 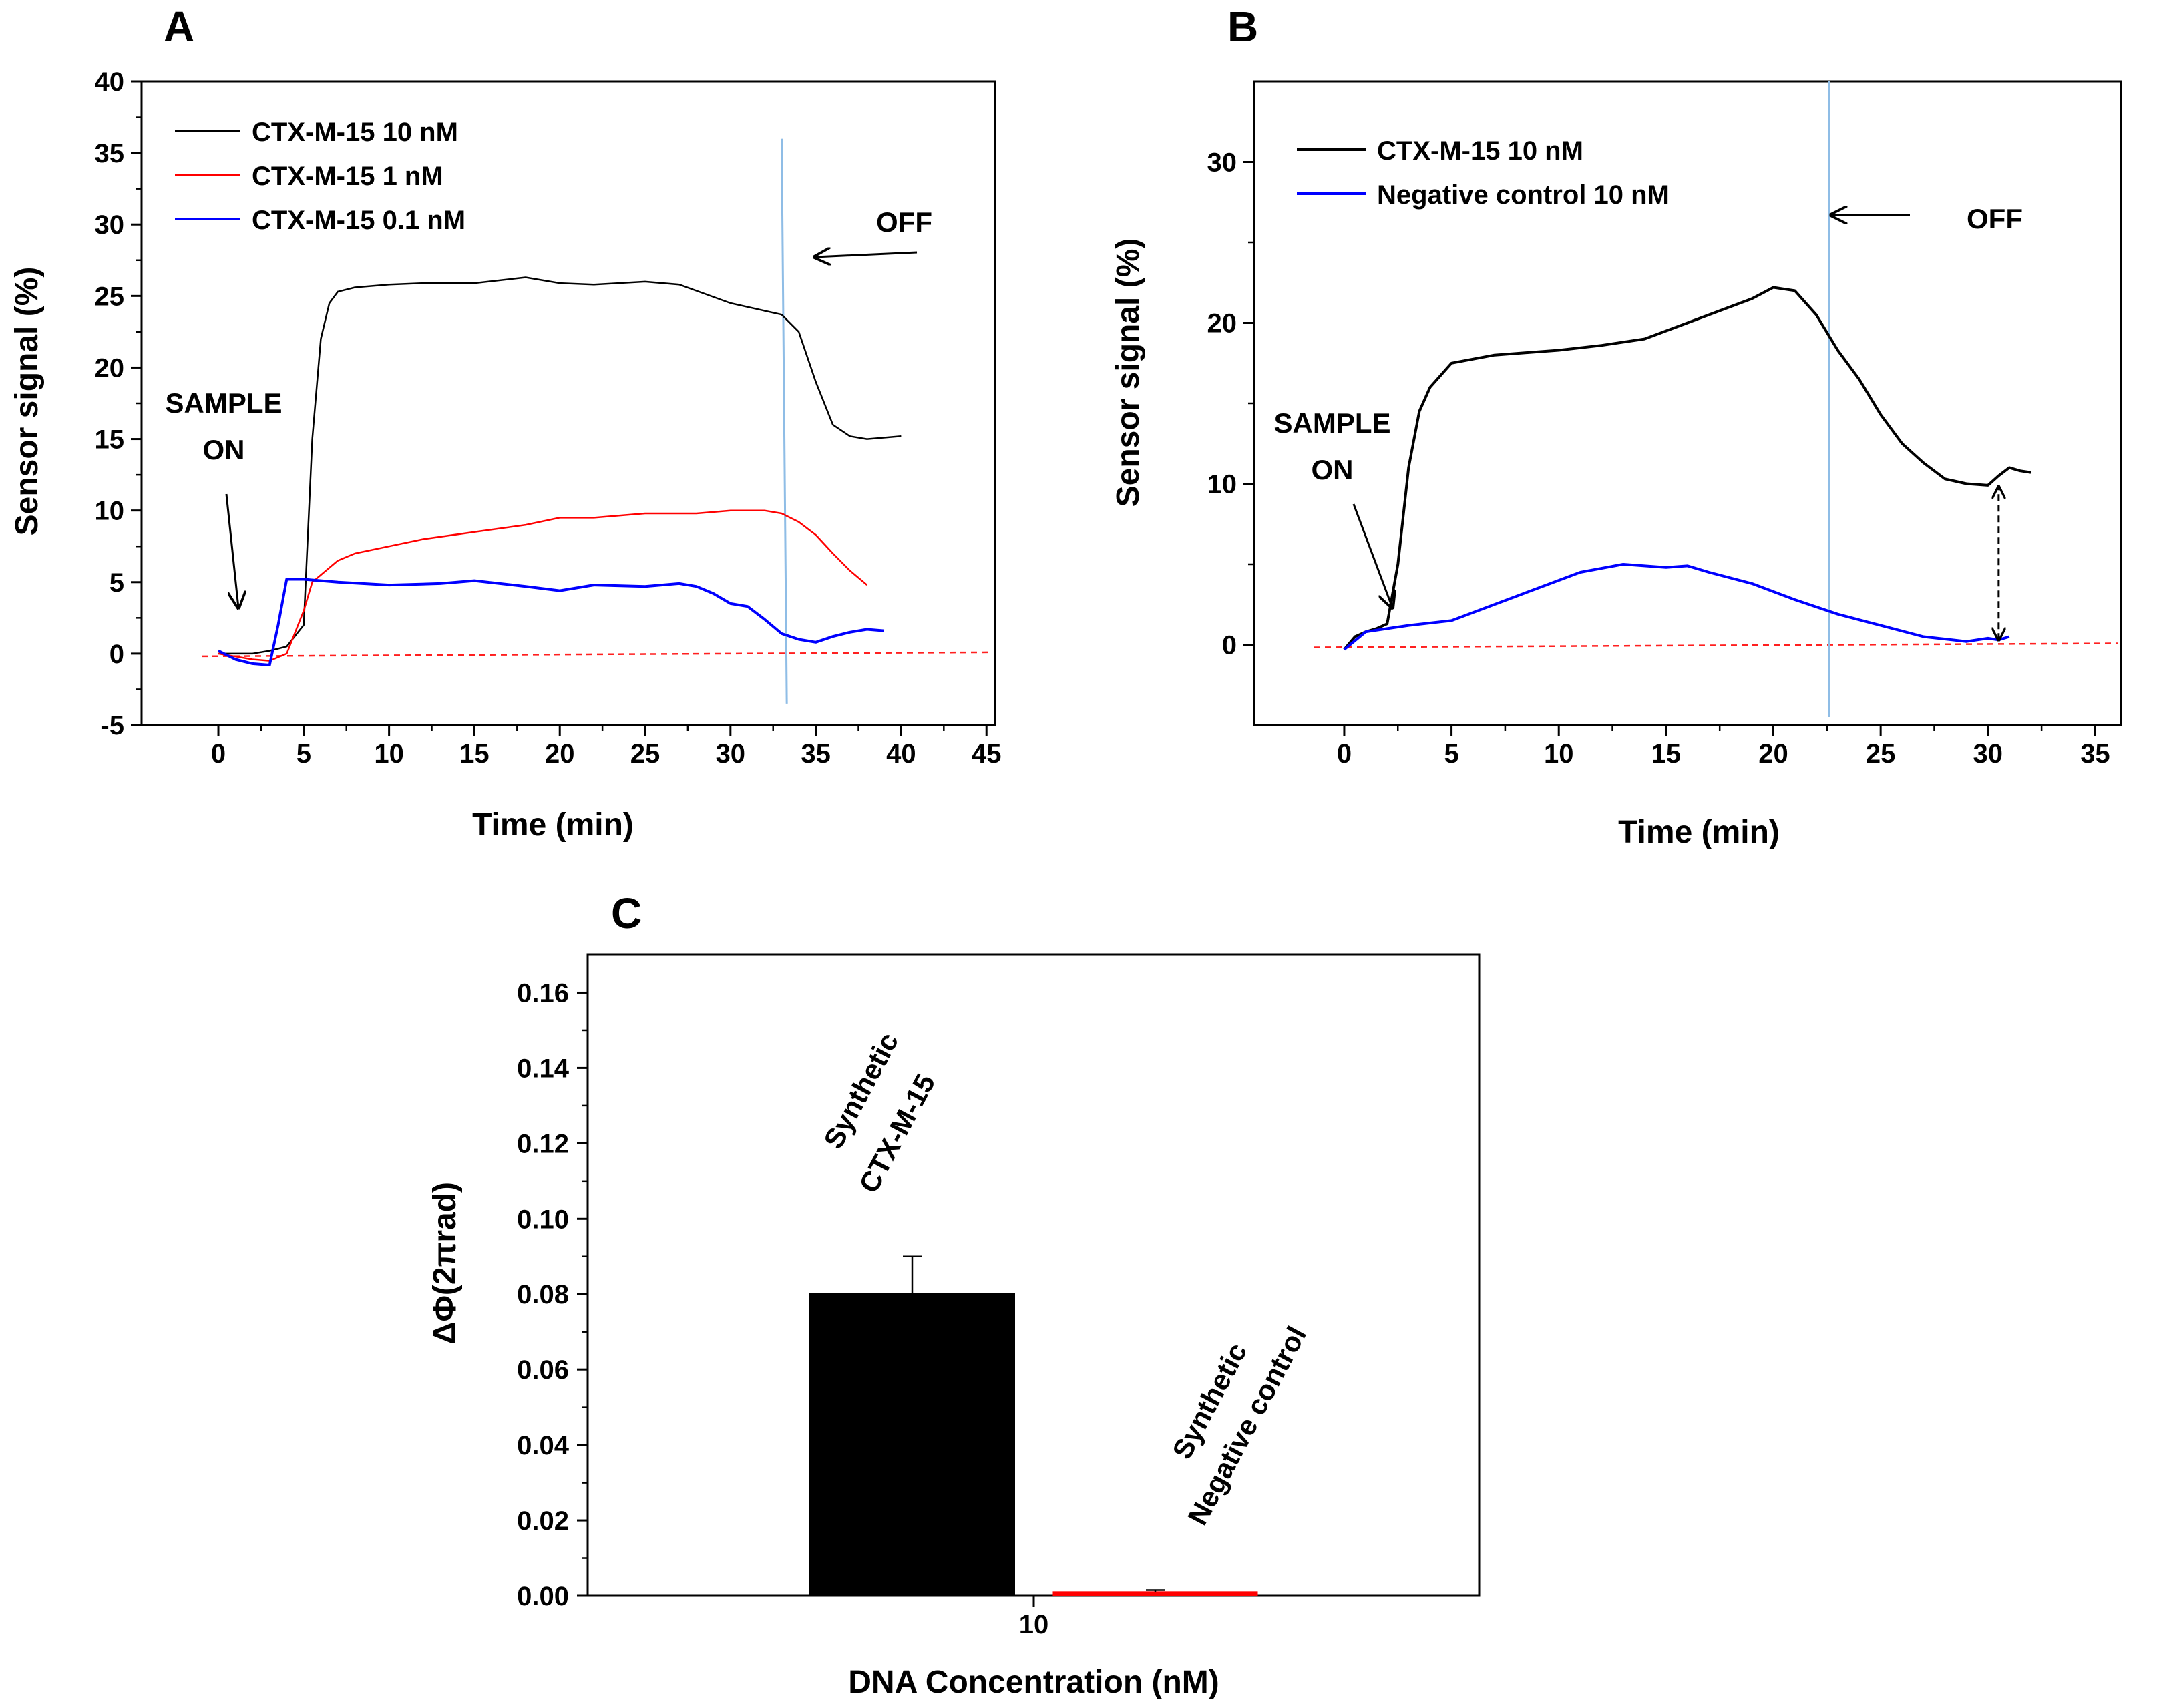 What do you see at coordinates (597, 654) in the screenshot?
I see `panel-a-zero-baseline` at bounding box center [597, 654].